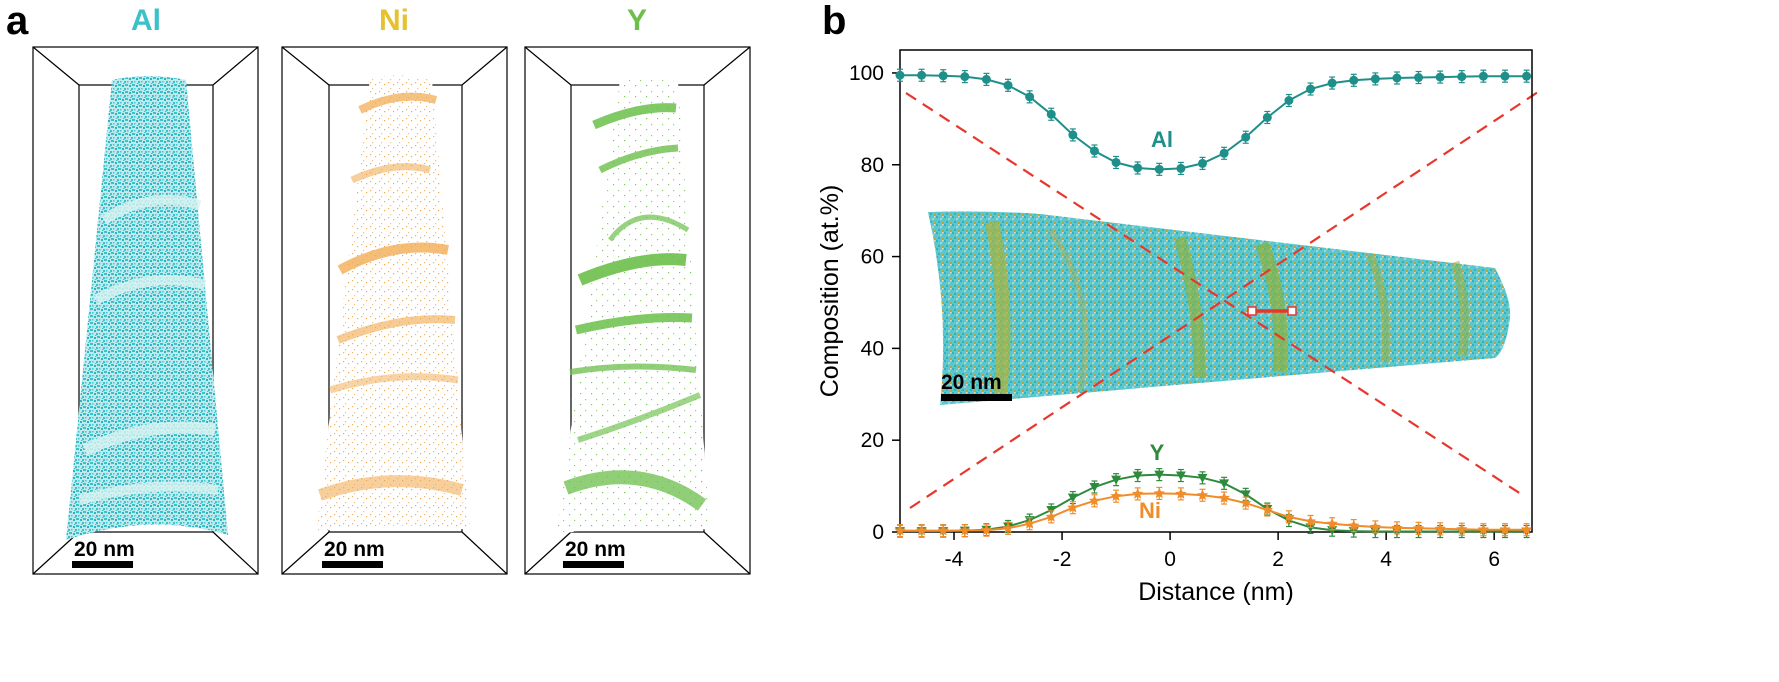 The height and width of the screenshot is (682, 1779). Describe the element at coordinates (146, 20) in the screenshot. I see `al-map-title: Al` at that location.